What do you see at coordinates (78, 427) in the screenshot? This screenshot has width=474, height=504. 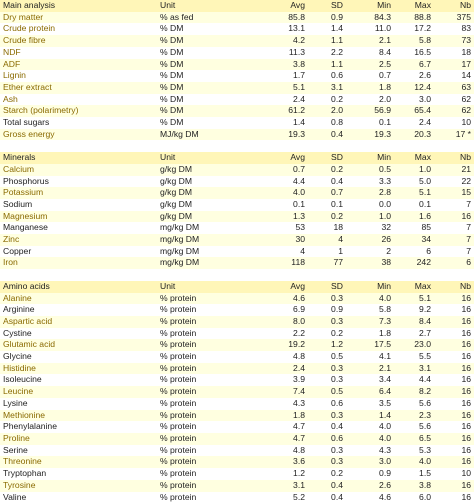 I see `row-name: Phenylalanine` at bounding box center [78, 427].